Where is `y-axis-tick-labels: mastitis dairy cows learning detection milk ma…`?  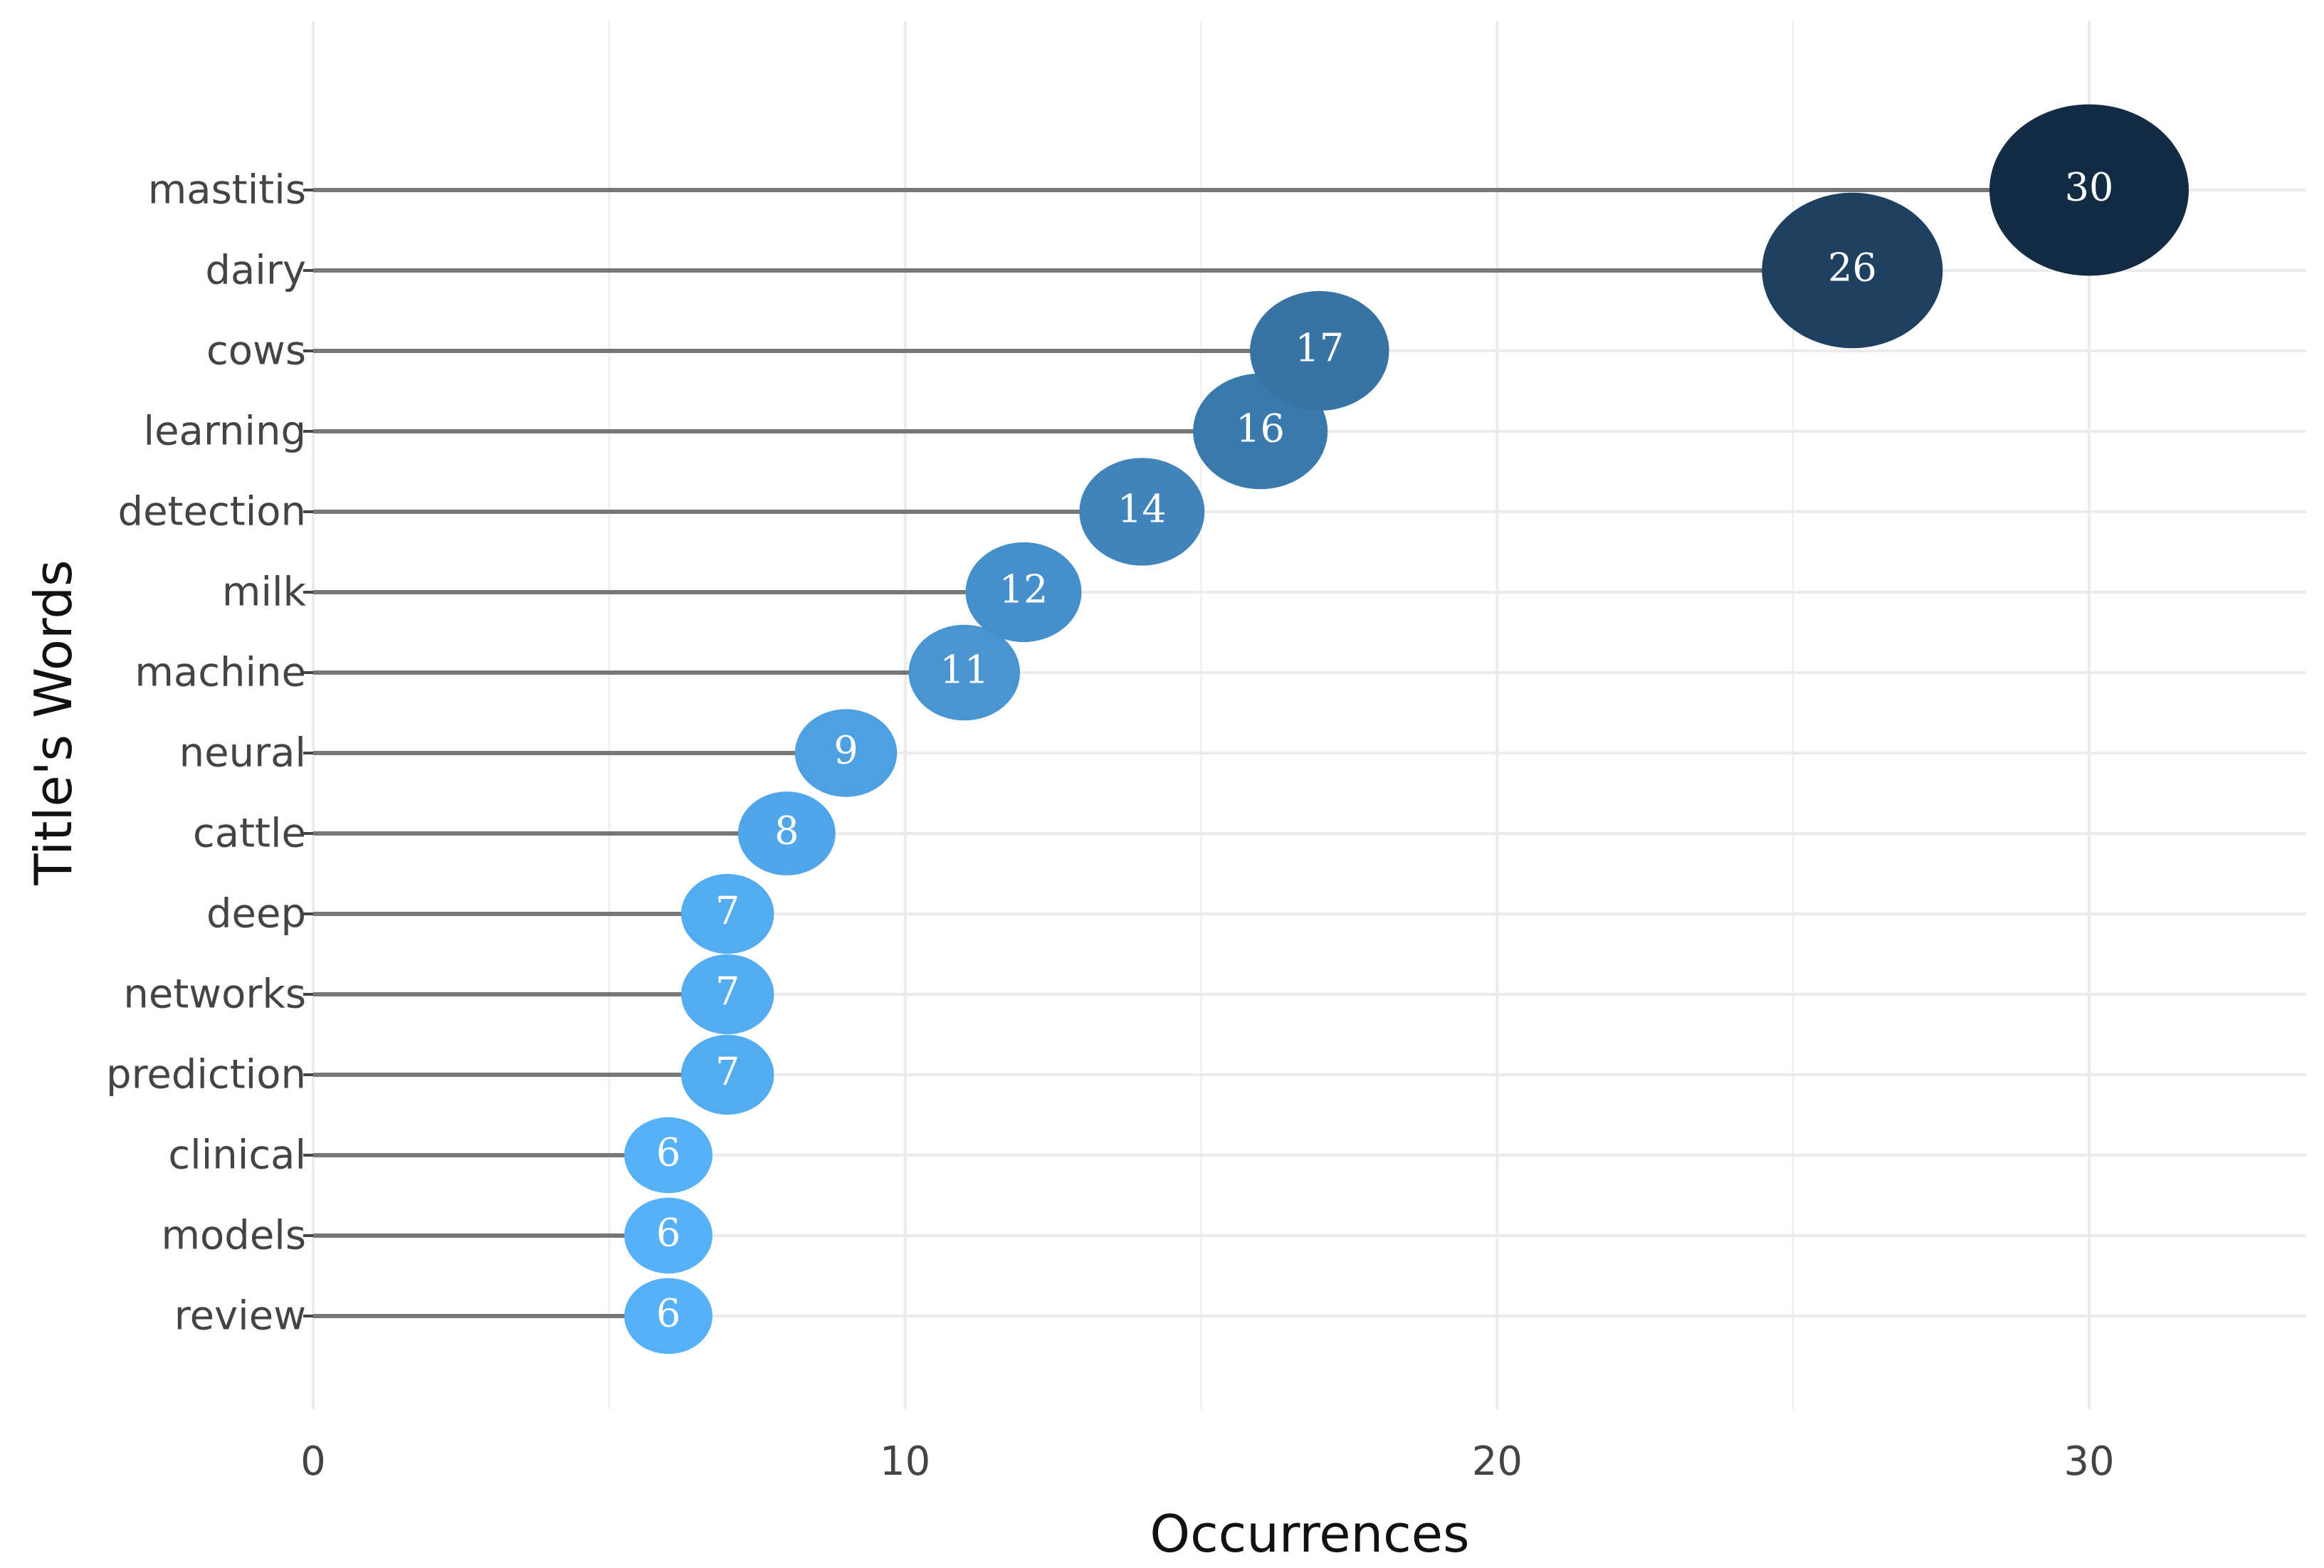
y-axis-tick-labels: mastitis dairy cows learning detection milk ma… is located at coordinates (206, 753).